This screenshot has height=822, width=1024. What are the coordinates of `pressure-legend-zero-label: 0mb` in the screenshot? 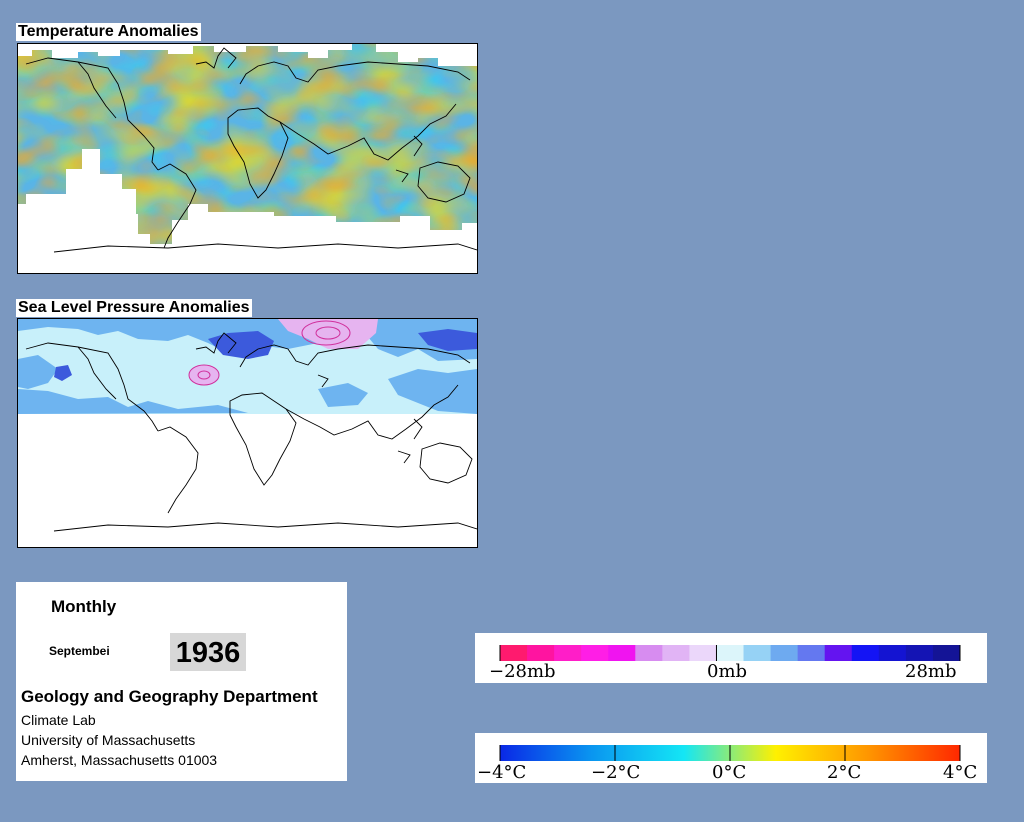 It's located at (727, 671).